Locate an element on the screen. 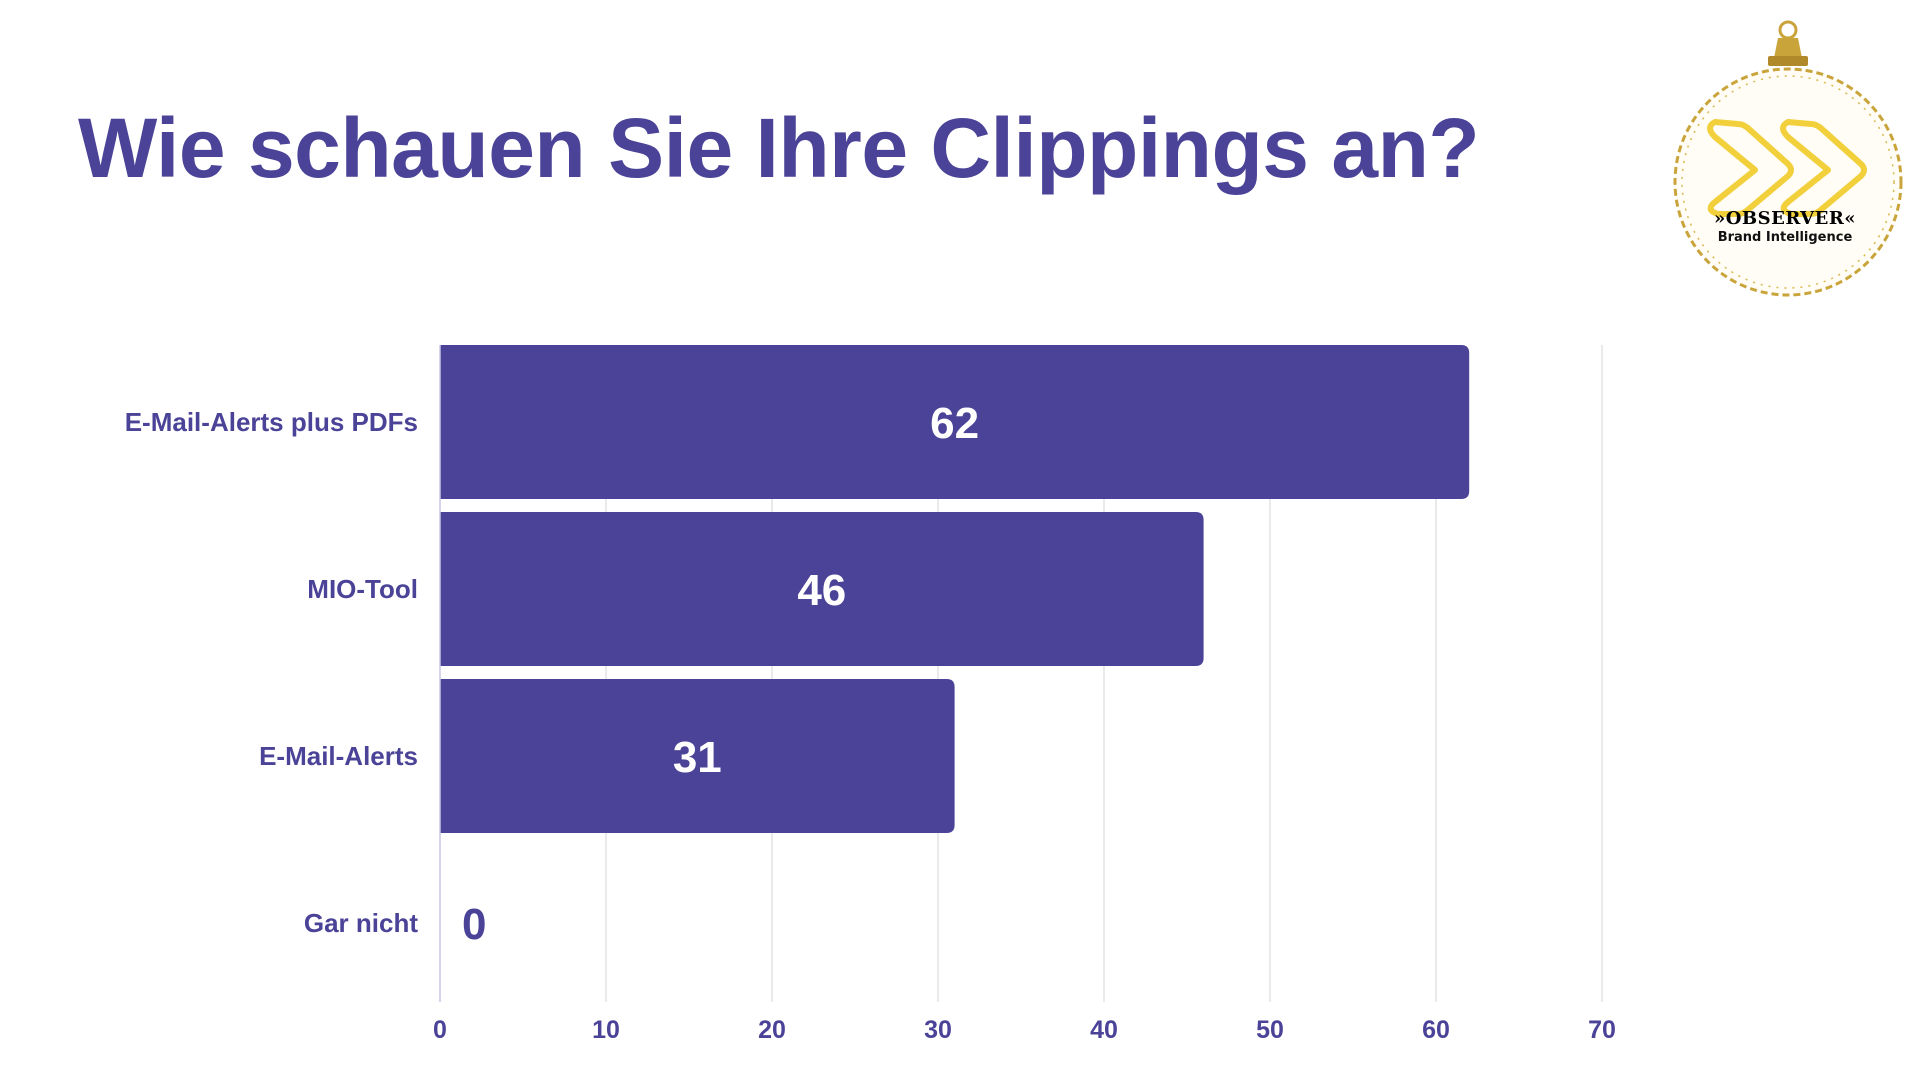  category-label: MIO-Tool is located at coordinates (362, 589).